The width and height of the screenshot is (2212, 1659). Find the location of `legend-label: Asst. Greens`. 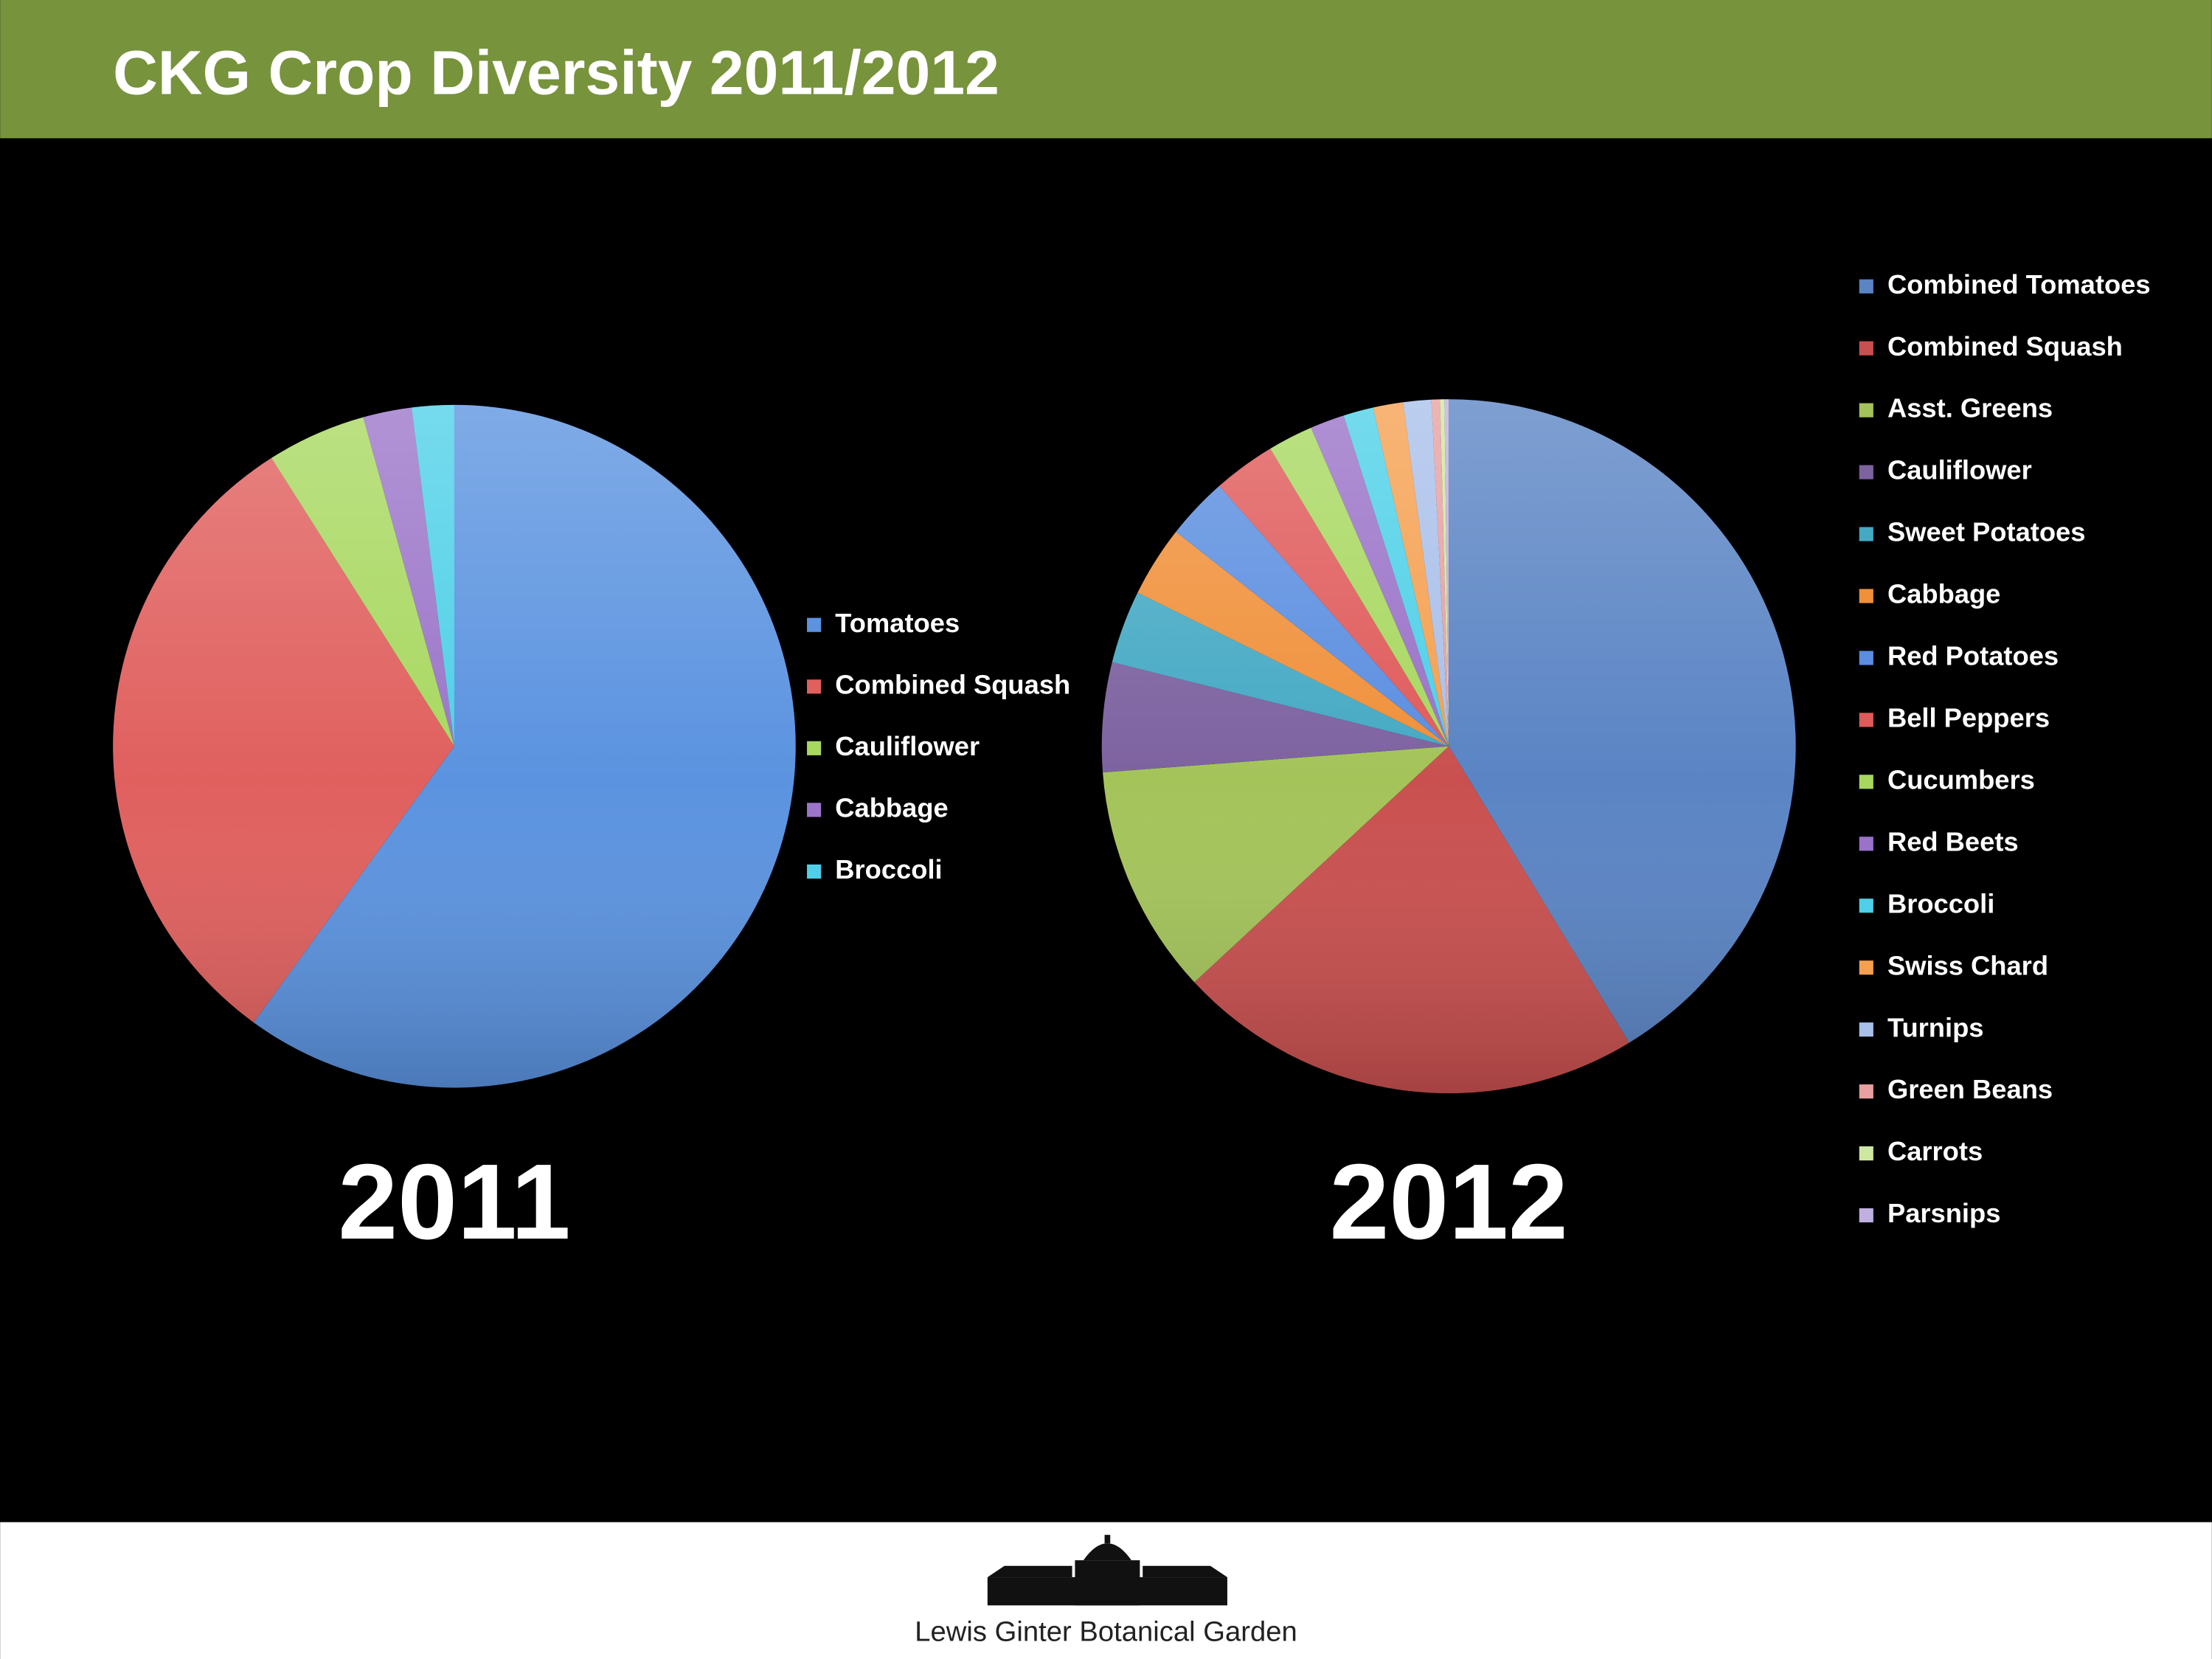

legend-label: Asst. Greens is located at coordinates (1970, 408).